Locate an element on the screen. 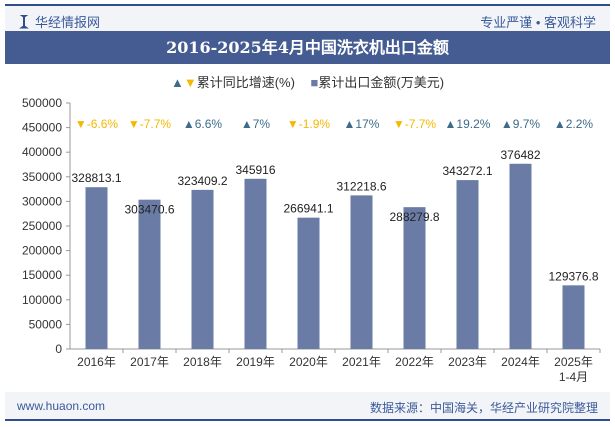 The width and height of the screenshot is (615, 427). growth-label: ▲17% is located at coordinates (362, 124).